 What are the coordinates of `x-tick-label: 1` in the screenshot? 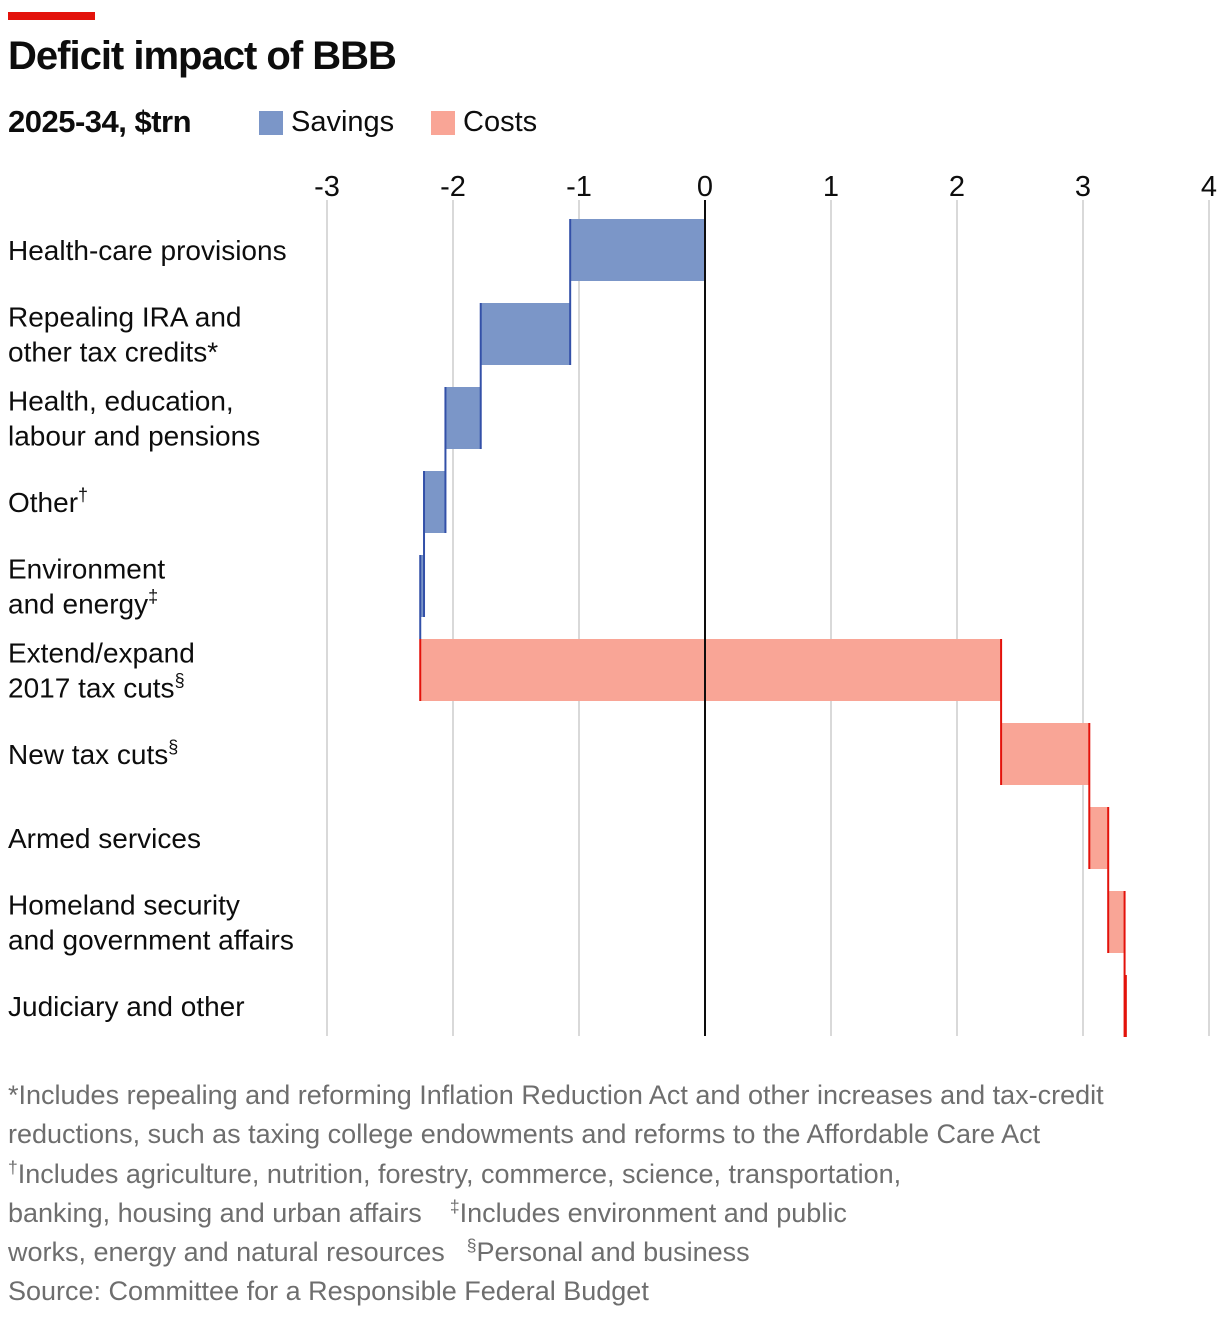 It's located at (831, 187).